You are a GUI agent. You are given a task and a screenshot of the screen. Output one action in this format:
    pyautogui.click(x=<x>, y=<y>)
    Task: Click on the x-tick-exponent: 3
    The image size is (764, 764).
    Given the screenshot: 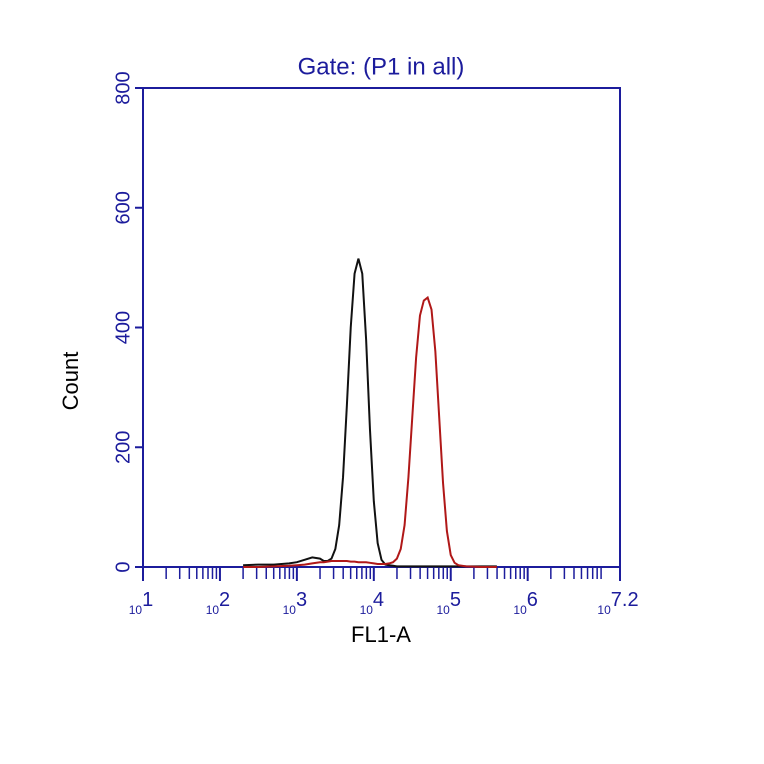 What is the action you would take?
    pyautogui.click(x=301, y=600)
    